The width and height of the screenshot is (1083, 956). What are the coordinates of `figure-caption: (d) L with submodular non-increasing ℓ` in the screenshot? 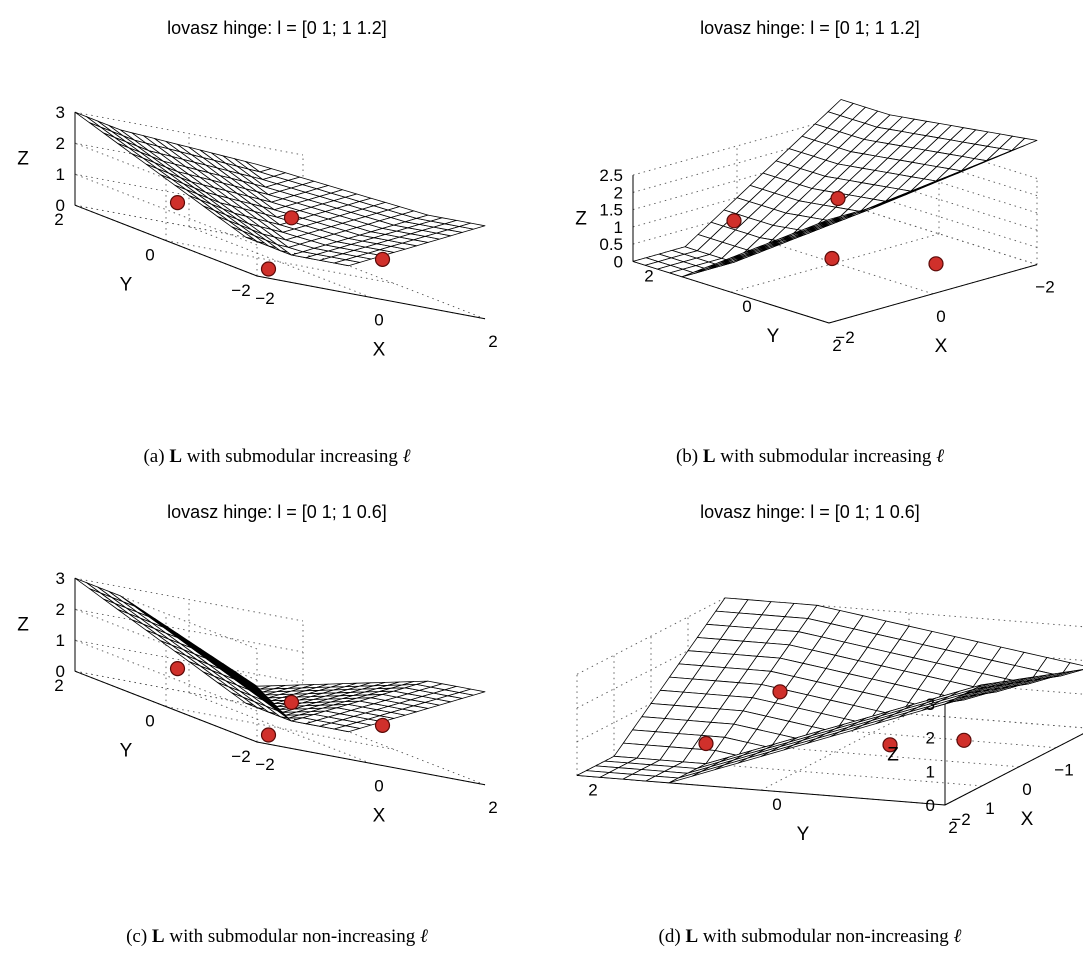 It's located at (810, 936).